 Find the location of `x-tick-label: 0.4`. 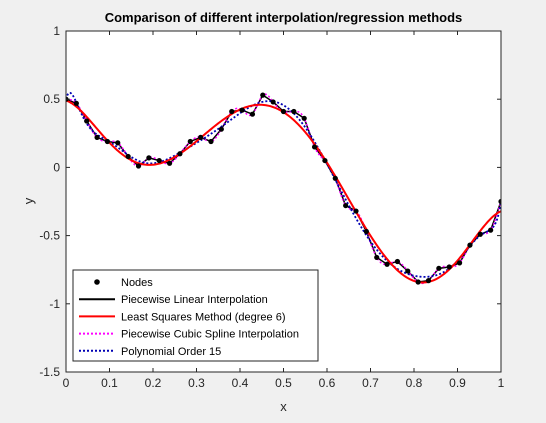

x-tick-label: 0.4 is located at coordinates (240, 383).